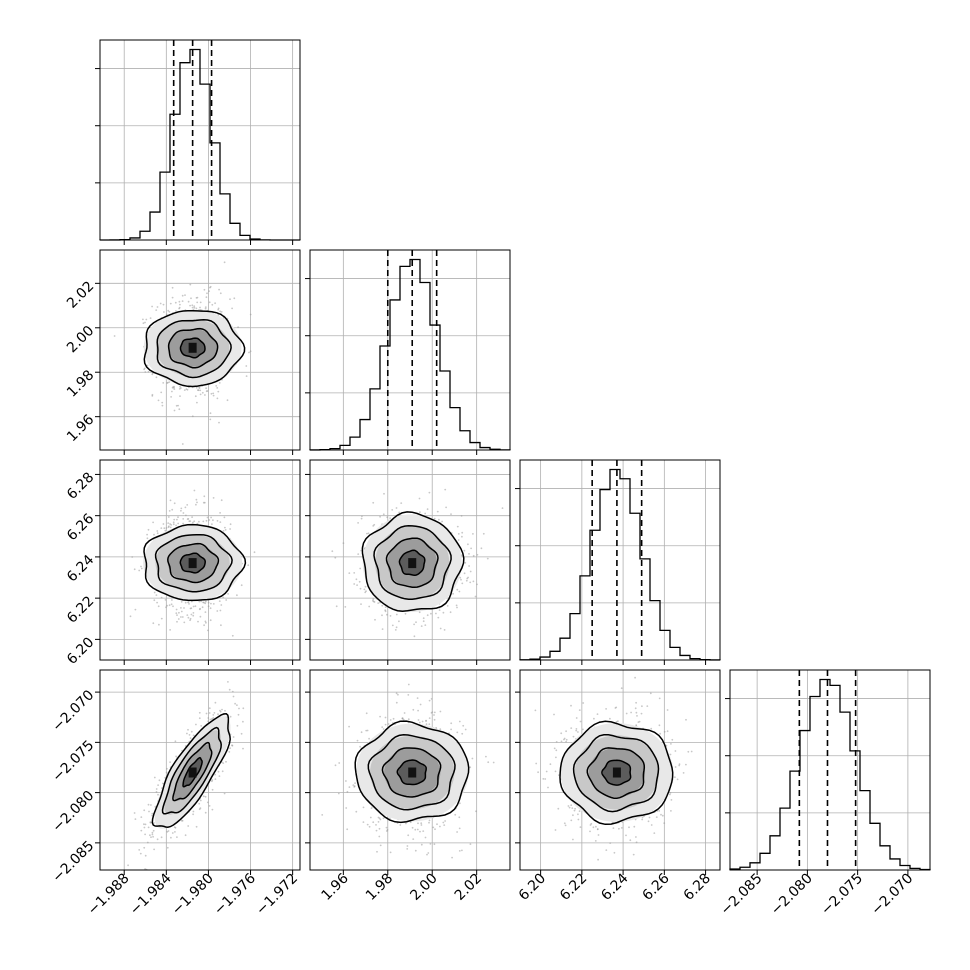 The height and width of the screenshot is (970, 970). Describe the element at coordinates (80, 568) in the screenshot. I see `y-tick-label: 6.24` at that location.